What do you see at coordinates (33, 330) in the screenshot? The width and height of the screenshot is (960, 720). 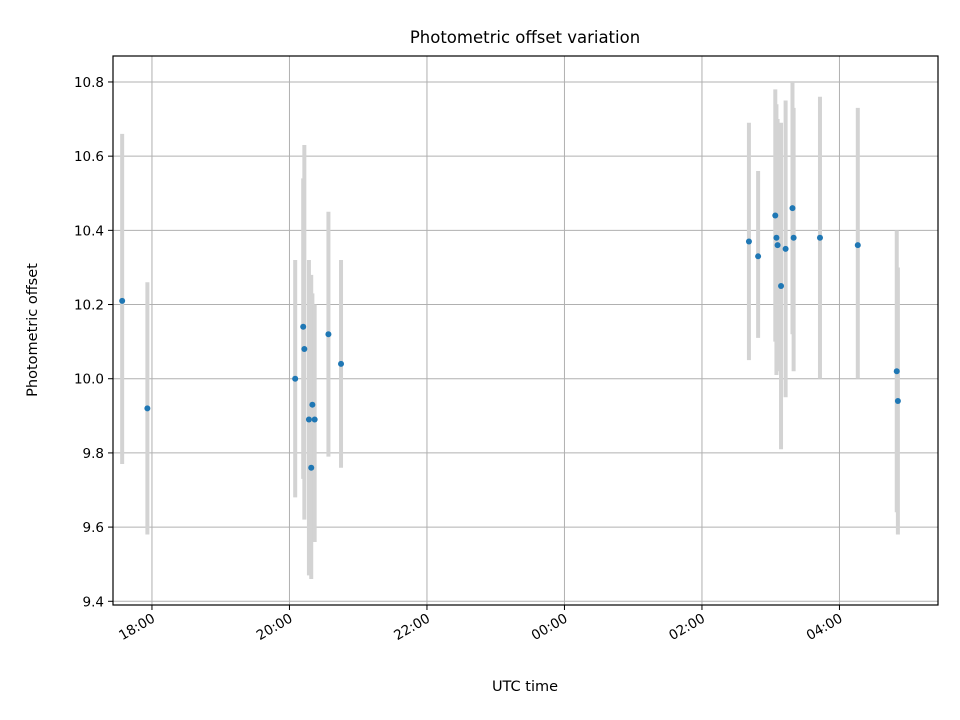 I see `y-axis-label: Photometric offset` at bounding box center [33, 330].